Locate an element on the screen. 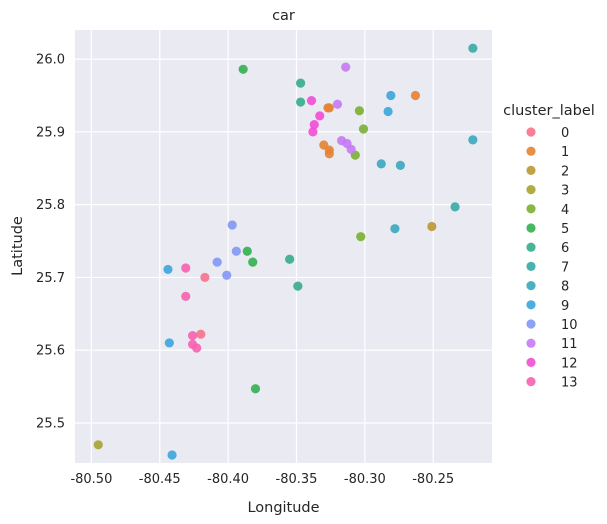 The image size is (607, 524). y-tick-label: 25.6 is located at coordinates (50, 351).